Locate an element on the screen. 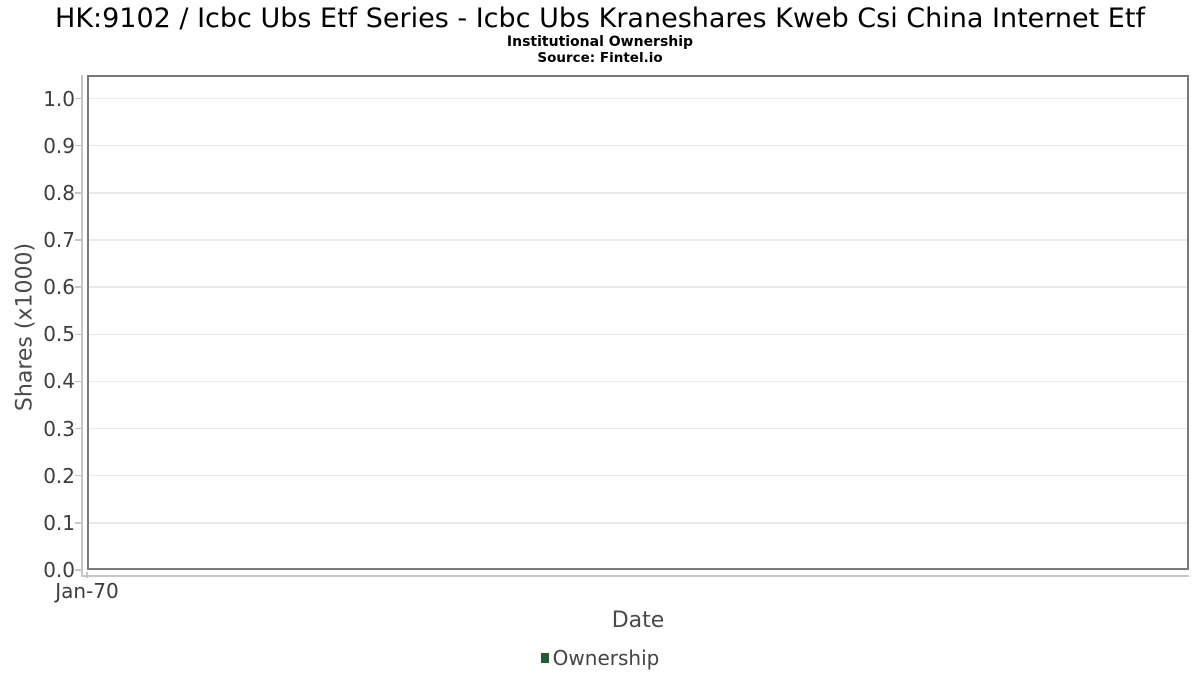 Image resolution: width=1200 pixels, height=675 pixels. legend-ownership-label: Ownership is located at coordinates (606, 658).